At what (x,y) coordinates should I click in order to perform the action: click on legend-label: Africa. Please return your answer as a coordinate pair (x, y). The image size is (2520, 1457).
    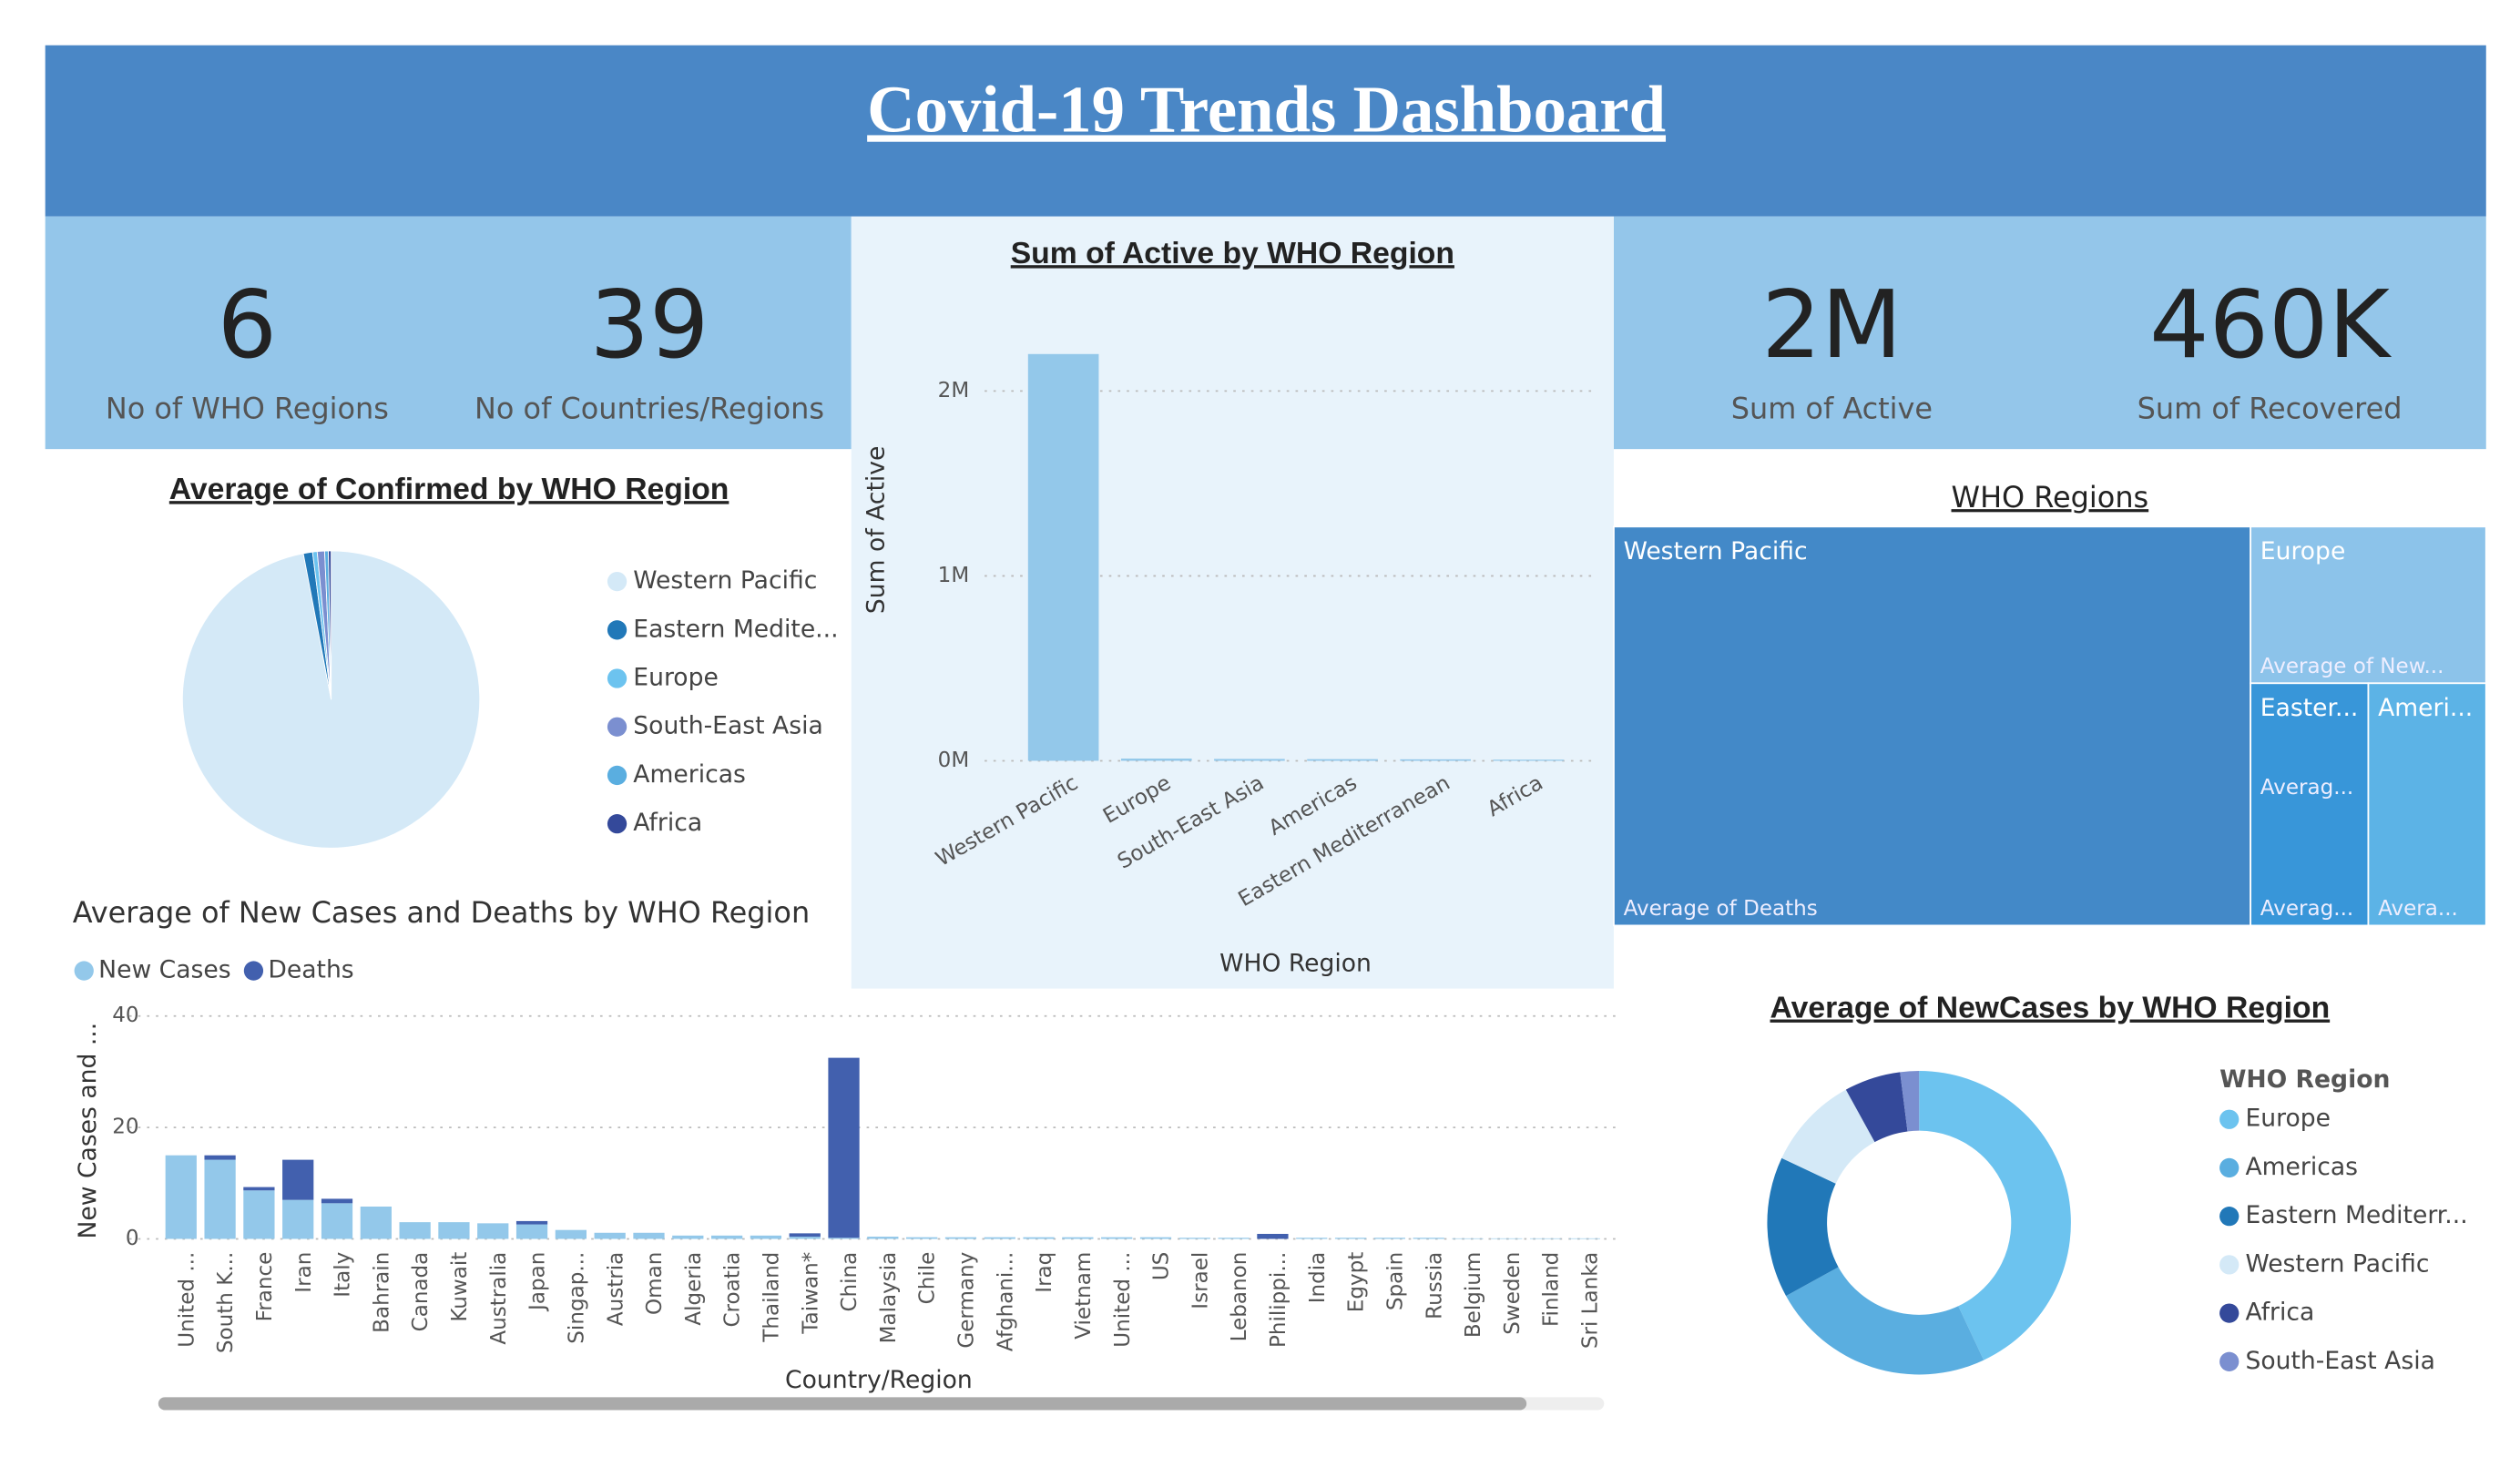
    Looking at the image, I should click on (667, 823).